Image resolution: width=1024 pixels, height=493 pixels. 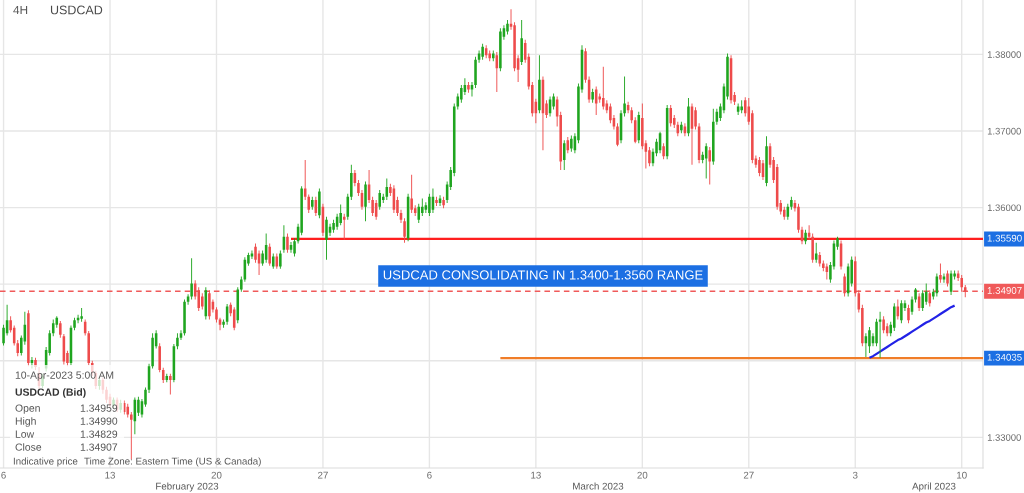 I want to click on annotation: 4H, so click(x=20, y=10).